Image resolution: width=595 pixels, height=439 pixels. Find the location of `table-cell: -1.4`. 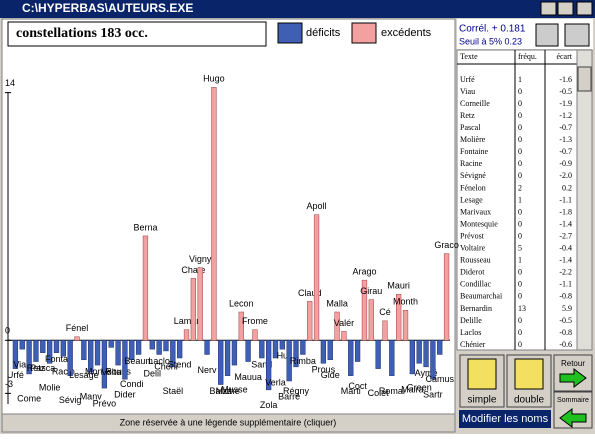

table-cell: -1.4 is located at coordinates (565, 223).